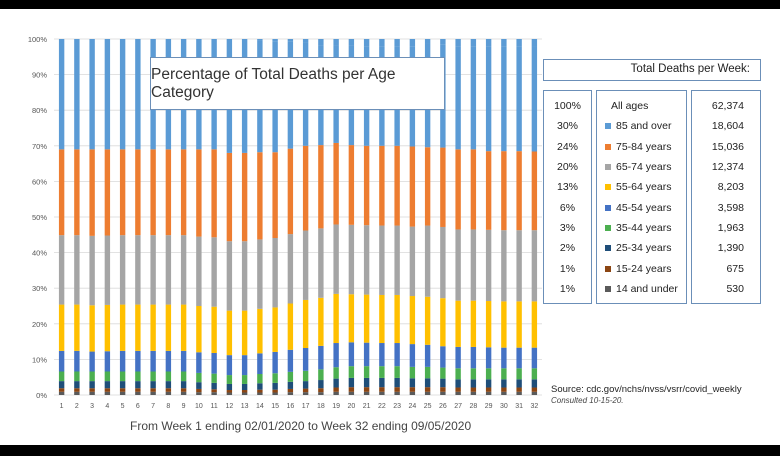 The image size is (780, 456). What do you see at coordinates (229, 406) in the screenshot?
I see `x-tick-label: 12` at bounding box center [229, 406].